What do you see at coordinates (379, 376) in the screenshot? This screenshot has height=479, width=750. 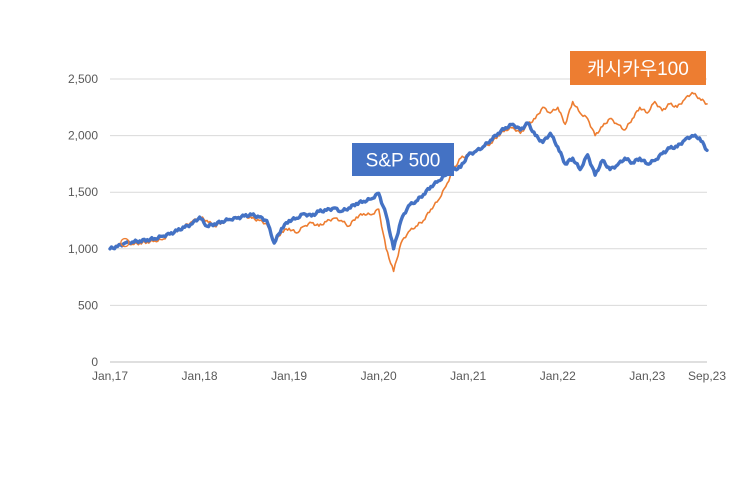 I see `x-tick-label: Jan,20` at bounding box center [379, 376].